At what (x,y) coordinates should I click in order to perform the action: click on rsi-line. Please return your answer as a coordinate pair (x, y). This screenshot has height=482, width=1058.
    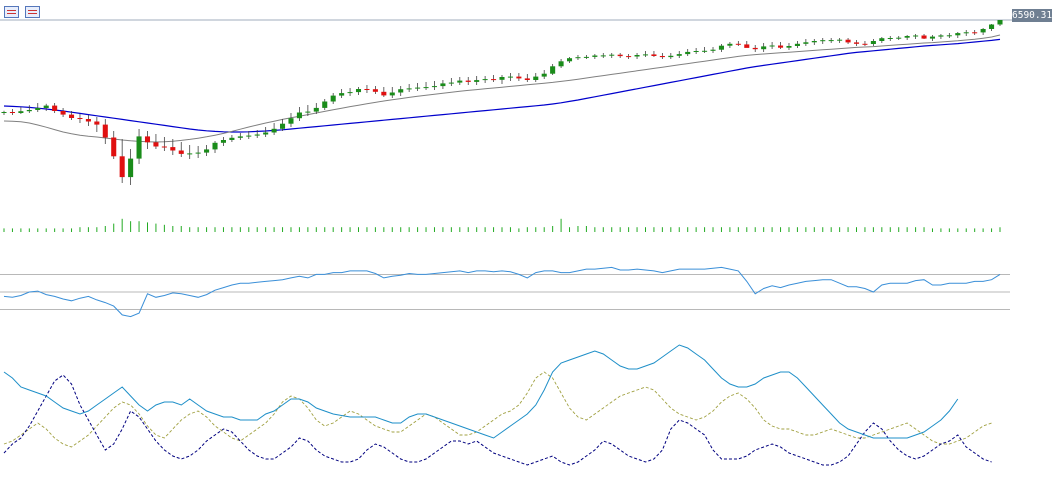
    Looking at the image, I should click on (502, 292).